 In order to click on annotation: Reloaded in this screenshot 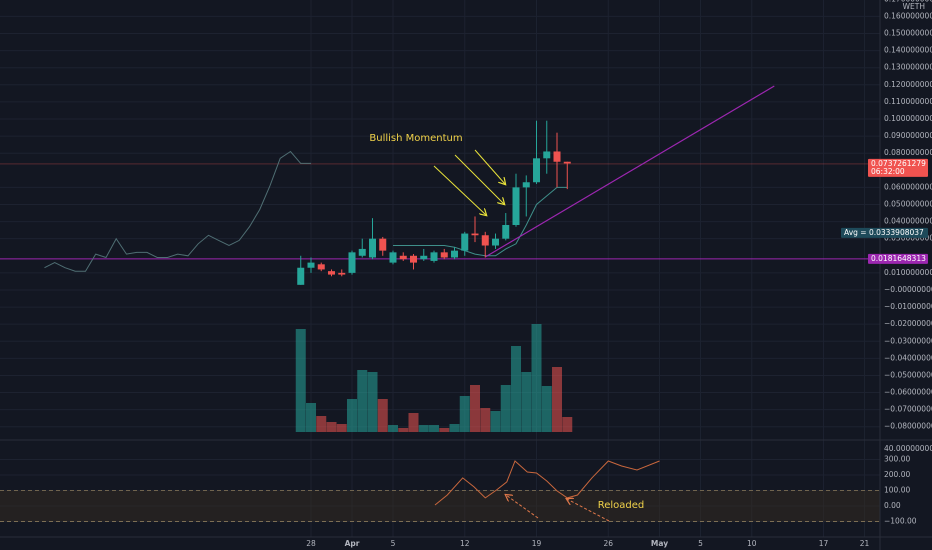, I will do `click(621, 505)`.